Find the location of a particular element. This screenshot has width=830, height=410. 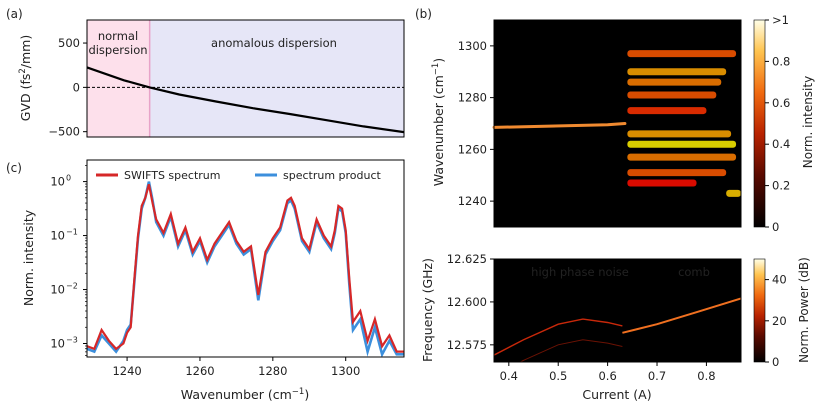

panel-b-bottom-ytick-label: 12.575 is located at coordinates (467, 345).